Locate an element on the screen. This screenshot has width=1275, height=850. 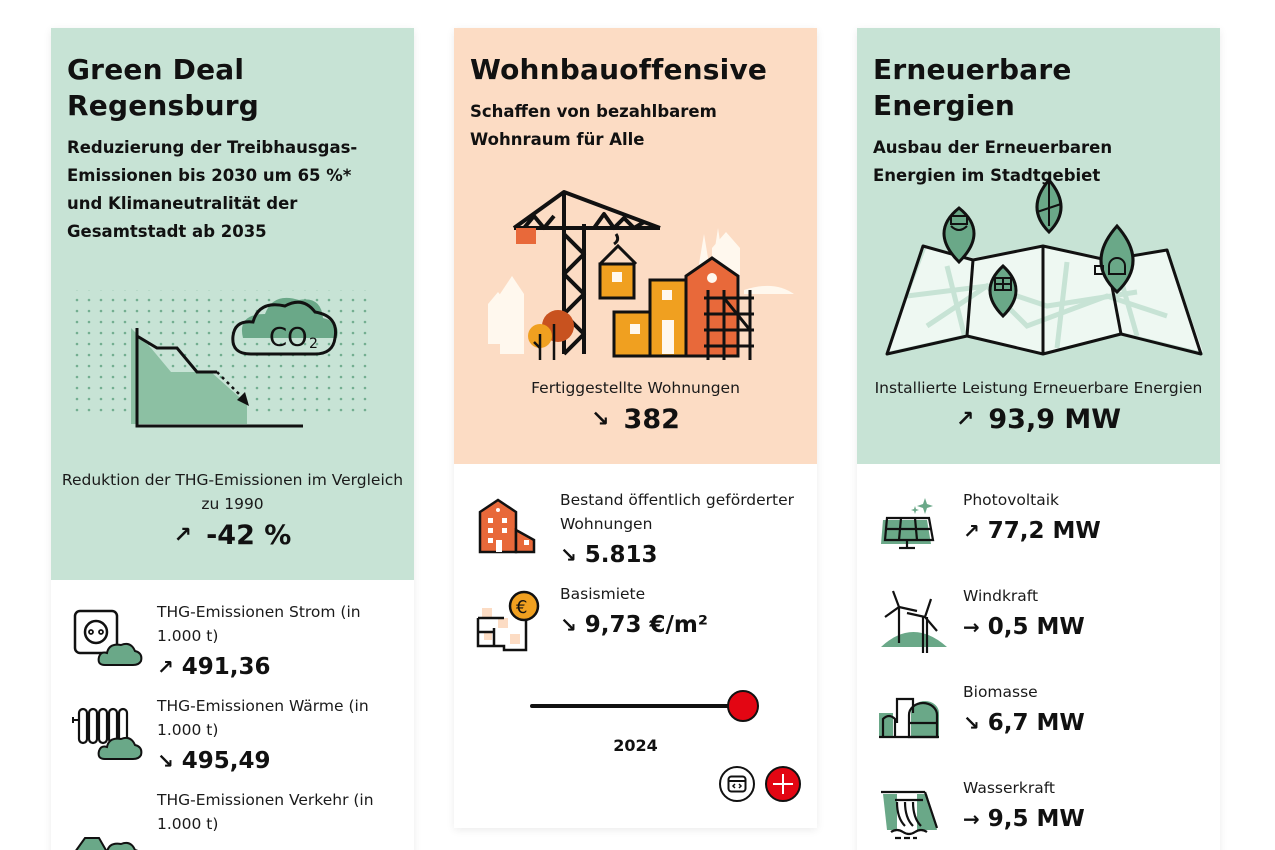
embed-button is located at coordinates (737, 784).